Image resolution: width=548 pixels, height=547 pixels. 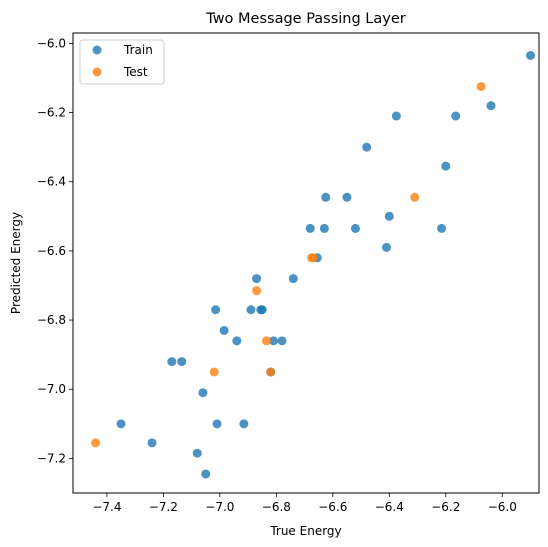 I want to click on x-tick-label: −6.6, so click(x=332, y=507).